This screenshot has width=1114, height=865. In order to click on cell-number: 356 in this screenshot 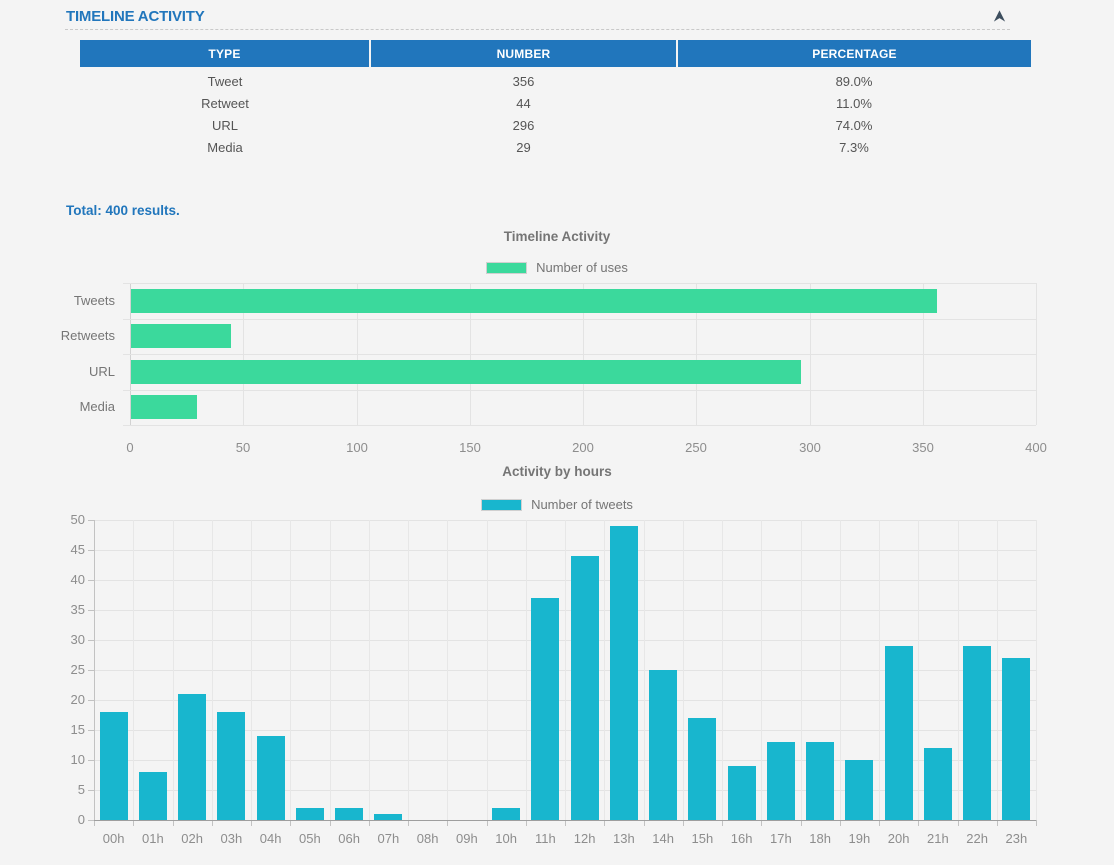, I will do `click(523, 81)`.